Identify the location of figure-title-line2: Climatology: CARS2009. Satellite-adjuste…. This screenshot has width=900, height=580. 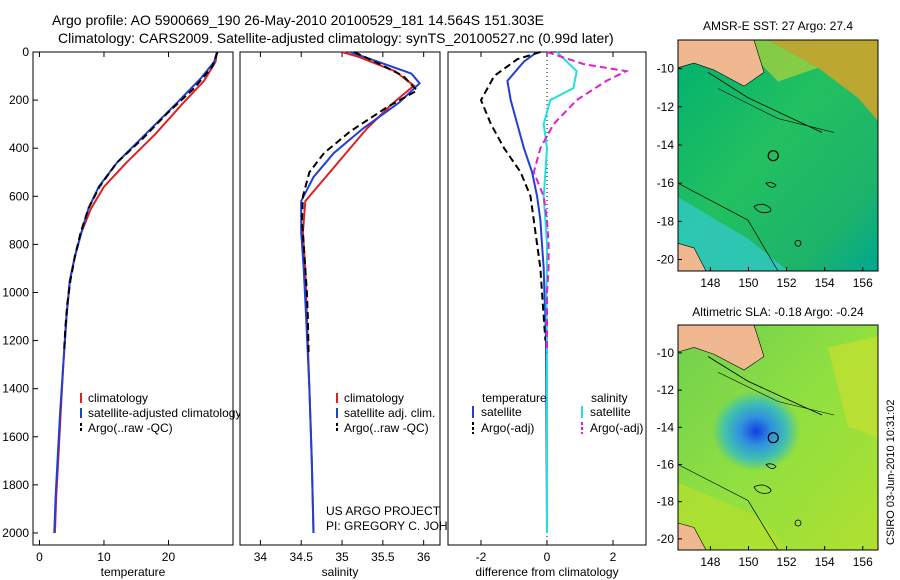
(336, 38).